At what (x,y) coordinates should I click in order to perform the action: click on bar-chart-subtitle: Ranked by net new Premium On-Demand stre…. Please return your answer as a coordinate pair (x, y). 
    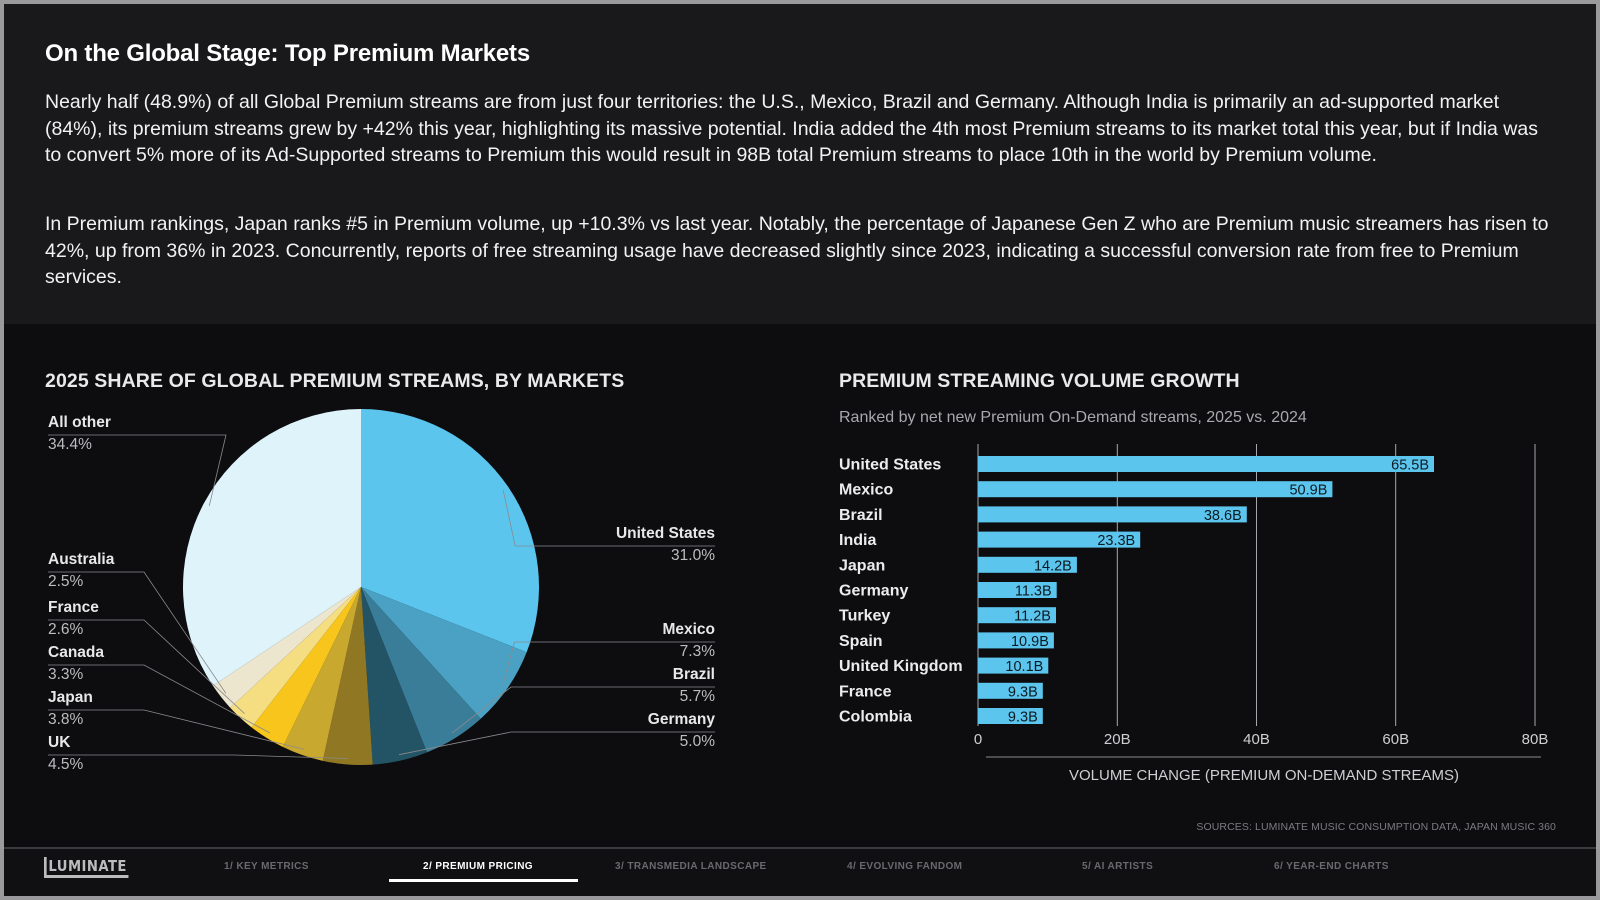
    Looking at the image, I should click on (1073, 417).